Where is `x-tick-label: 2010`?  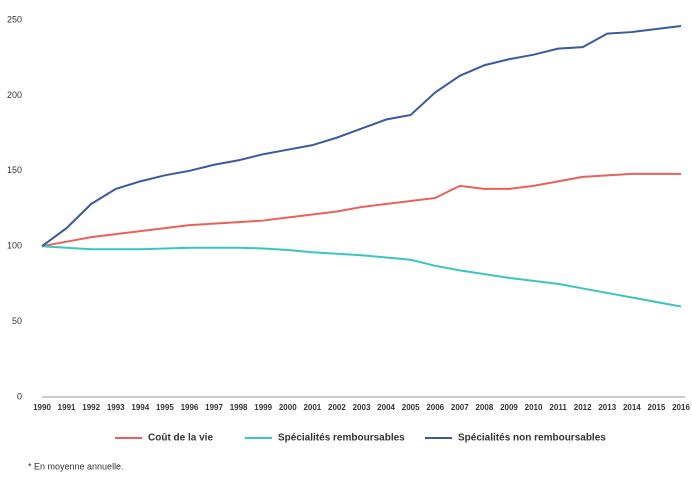
x-tick-label: 2010 is located at coordinates (534, 407).